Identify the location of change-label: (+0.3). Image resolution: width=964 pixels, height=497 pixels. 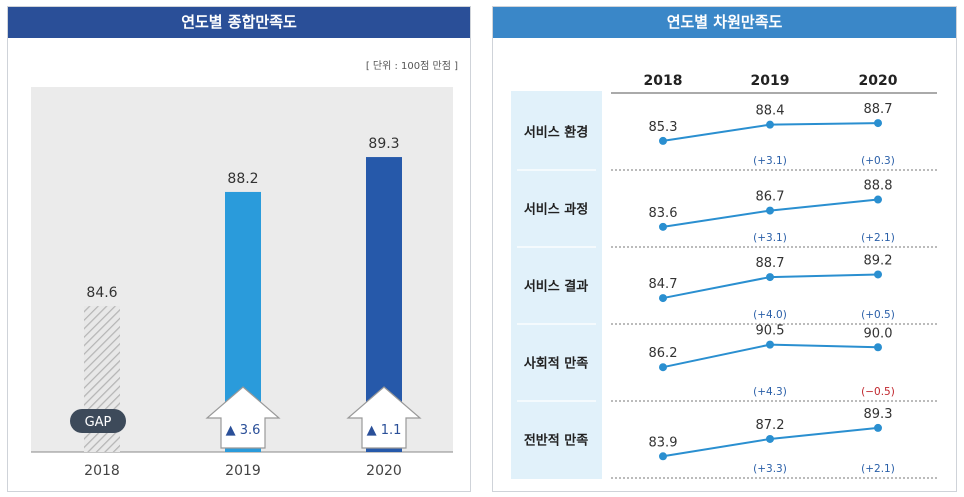
(878, 161).